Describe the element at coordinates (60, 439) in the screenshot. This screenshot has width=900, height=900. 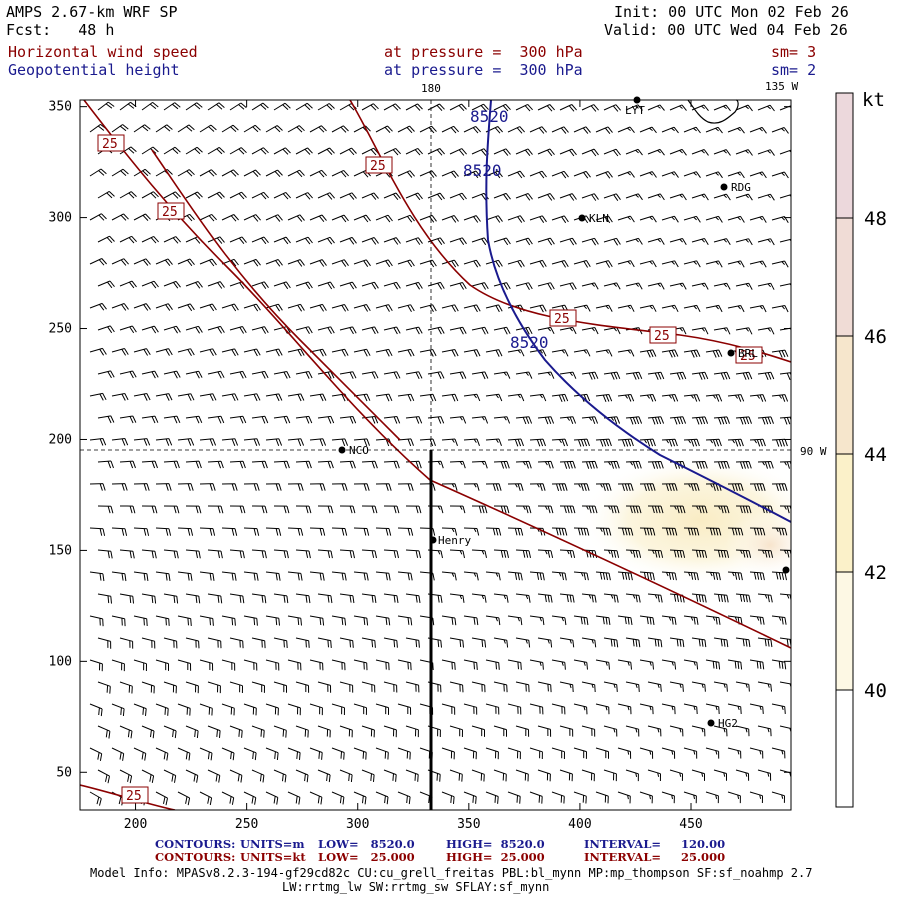
I see `y-tick-label: 200` at that location.